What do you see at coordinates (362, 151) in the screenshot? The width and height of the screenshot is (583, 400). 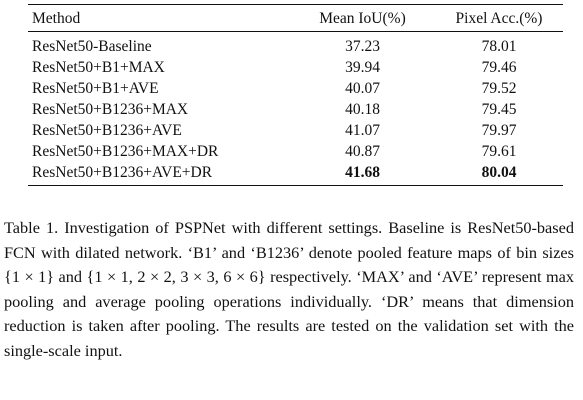 I see `cell-mean-iou: 40.87` at bounding box center [362, 151].